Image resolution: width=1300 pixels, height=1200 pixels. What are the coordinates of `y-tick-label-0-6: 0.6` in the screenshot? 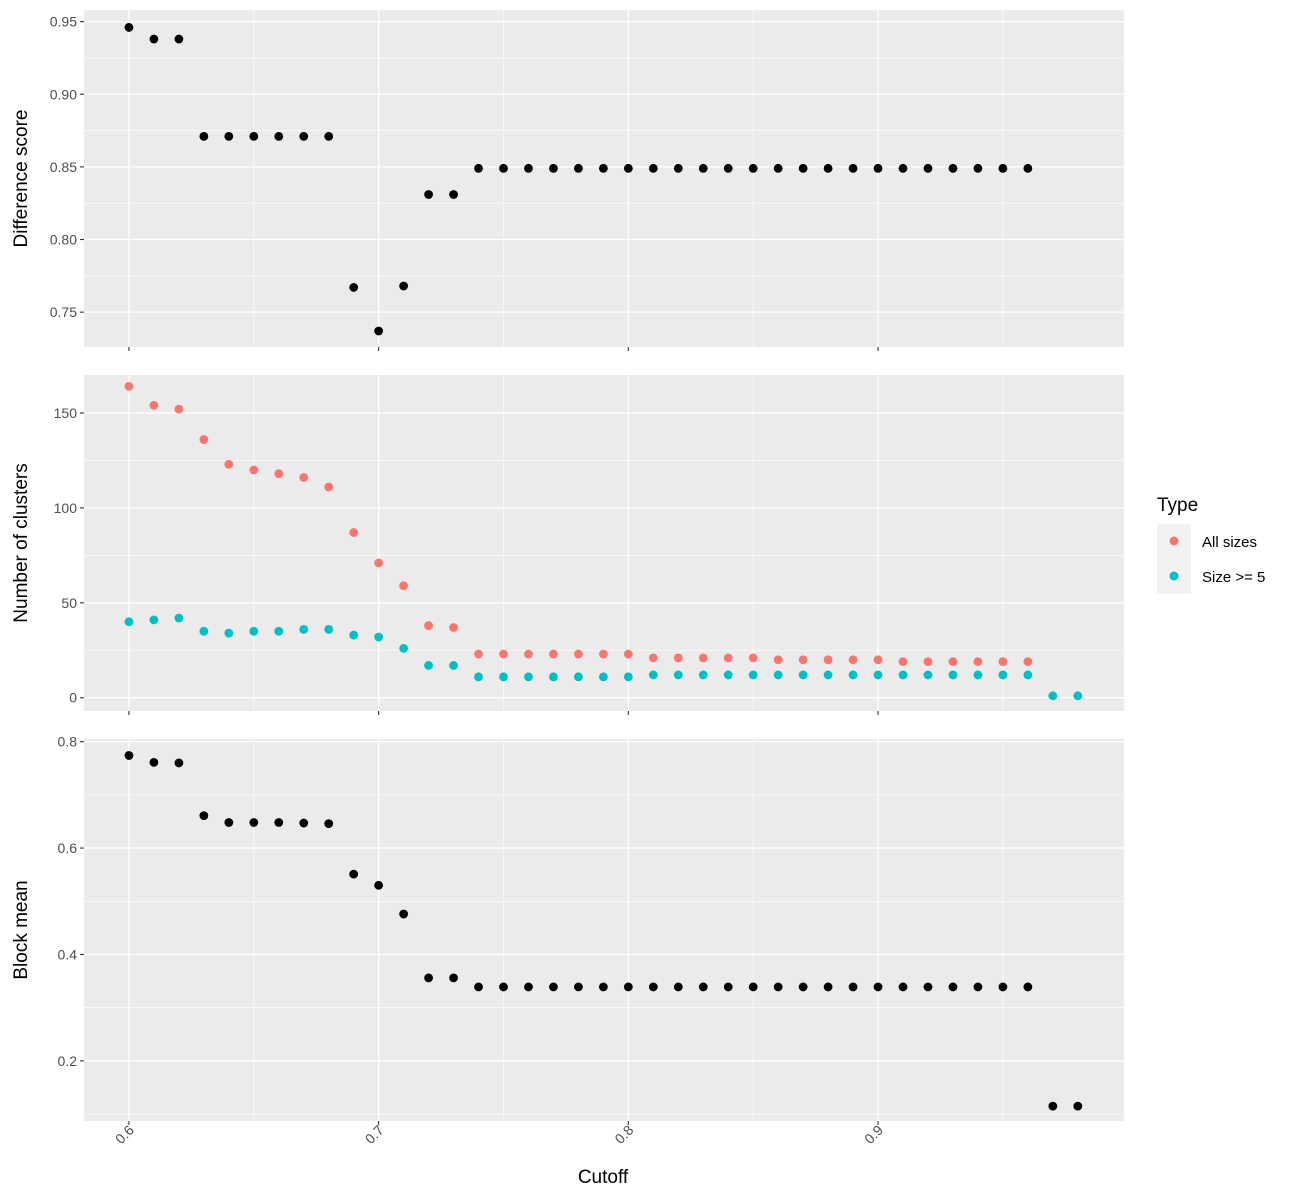 It's located at (68, 848).